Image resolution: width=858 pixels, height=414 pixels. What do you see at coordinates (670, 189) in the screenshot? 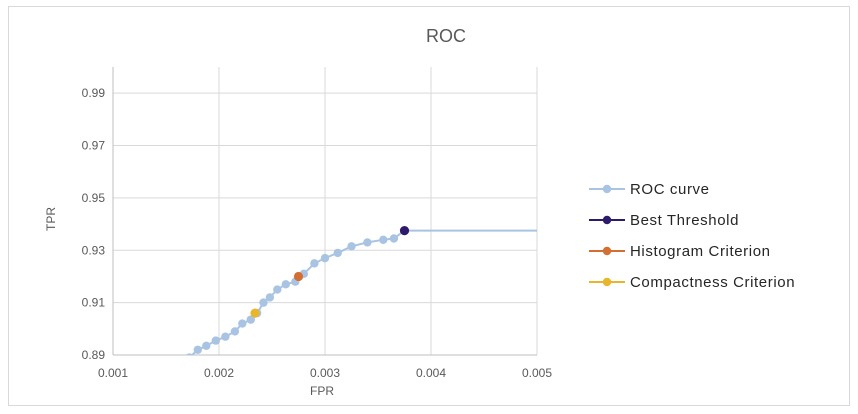
I see `legend-label: ROC curve` at bounding box center [670, 189].